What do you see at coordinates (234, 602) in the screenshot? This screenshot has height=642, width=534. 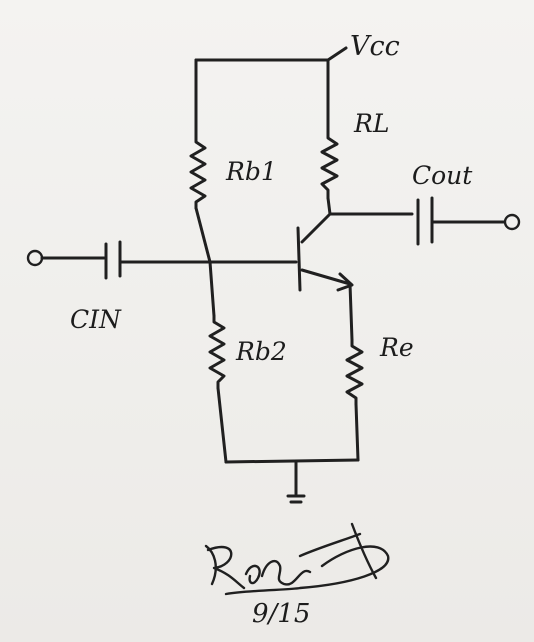 I see `signature-text: Robert` at bounding box center [234, 602].